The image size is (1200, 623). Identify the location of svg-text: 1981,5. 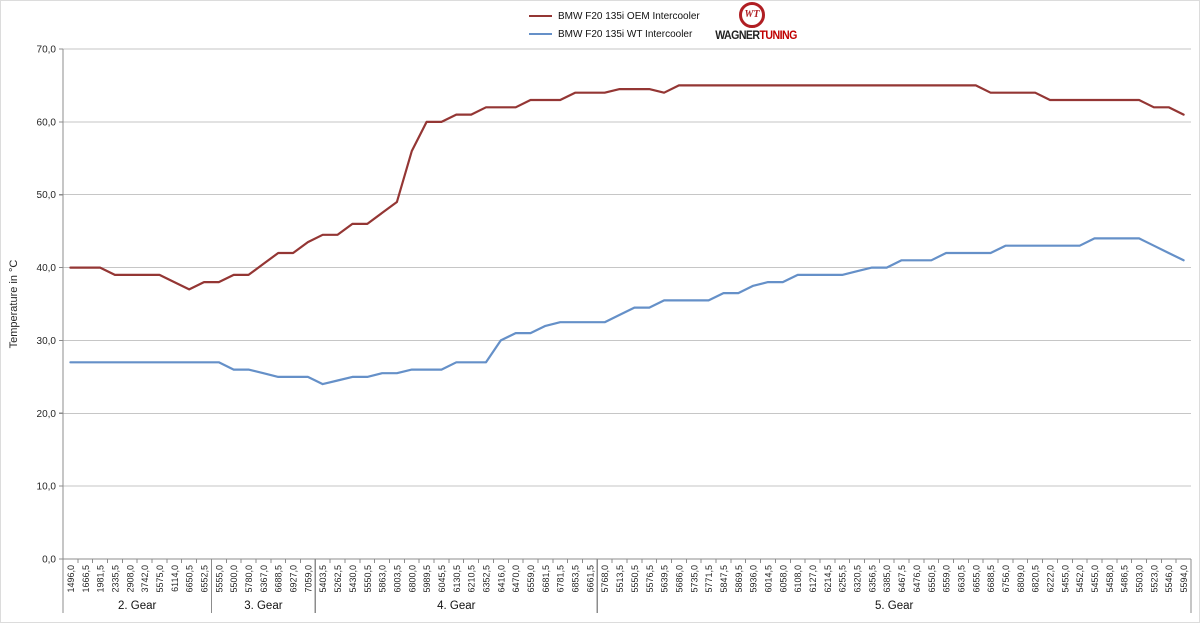
(101, 579).